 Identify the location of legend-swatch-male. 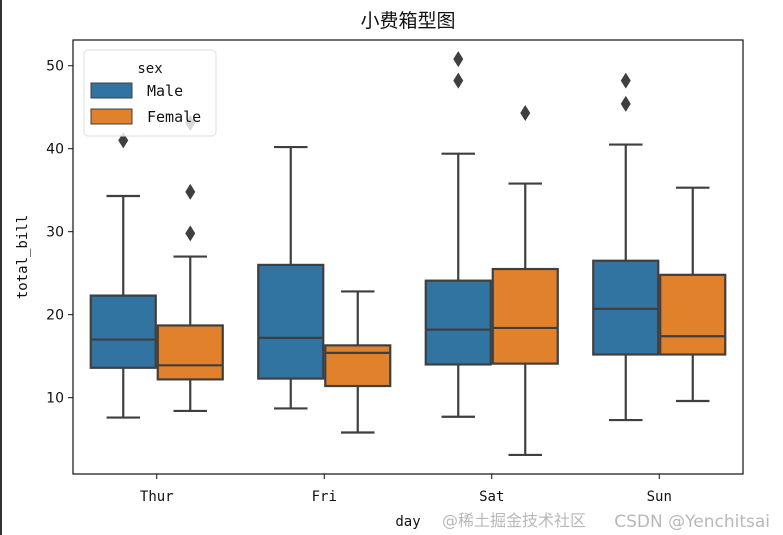
(111, 90).